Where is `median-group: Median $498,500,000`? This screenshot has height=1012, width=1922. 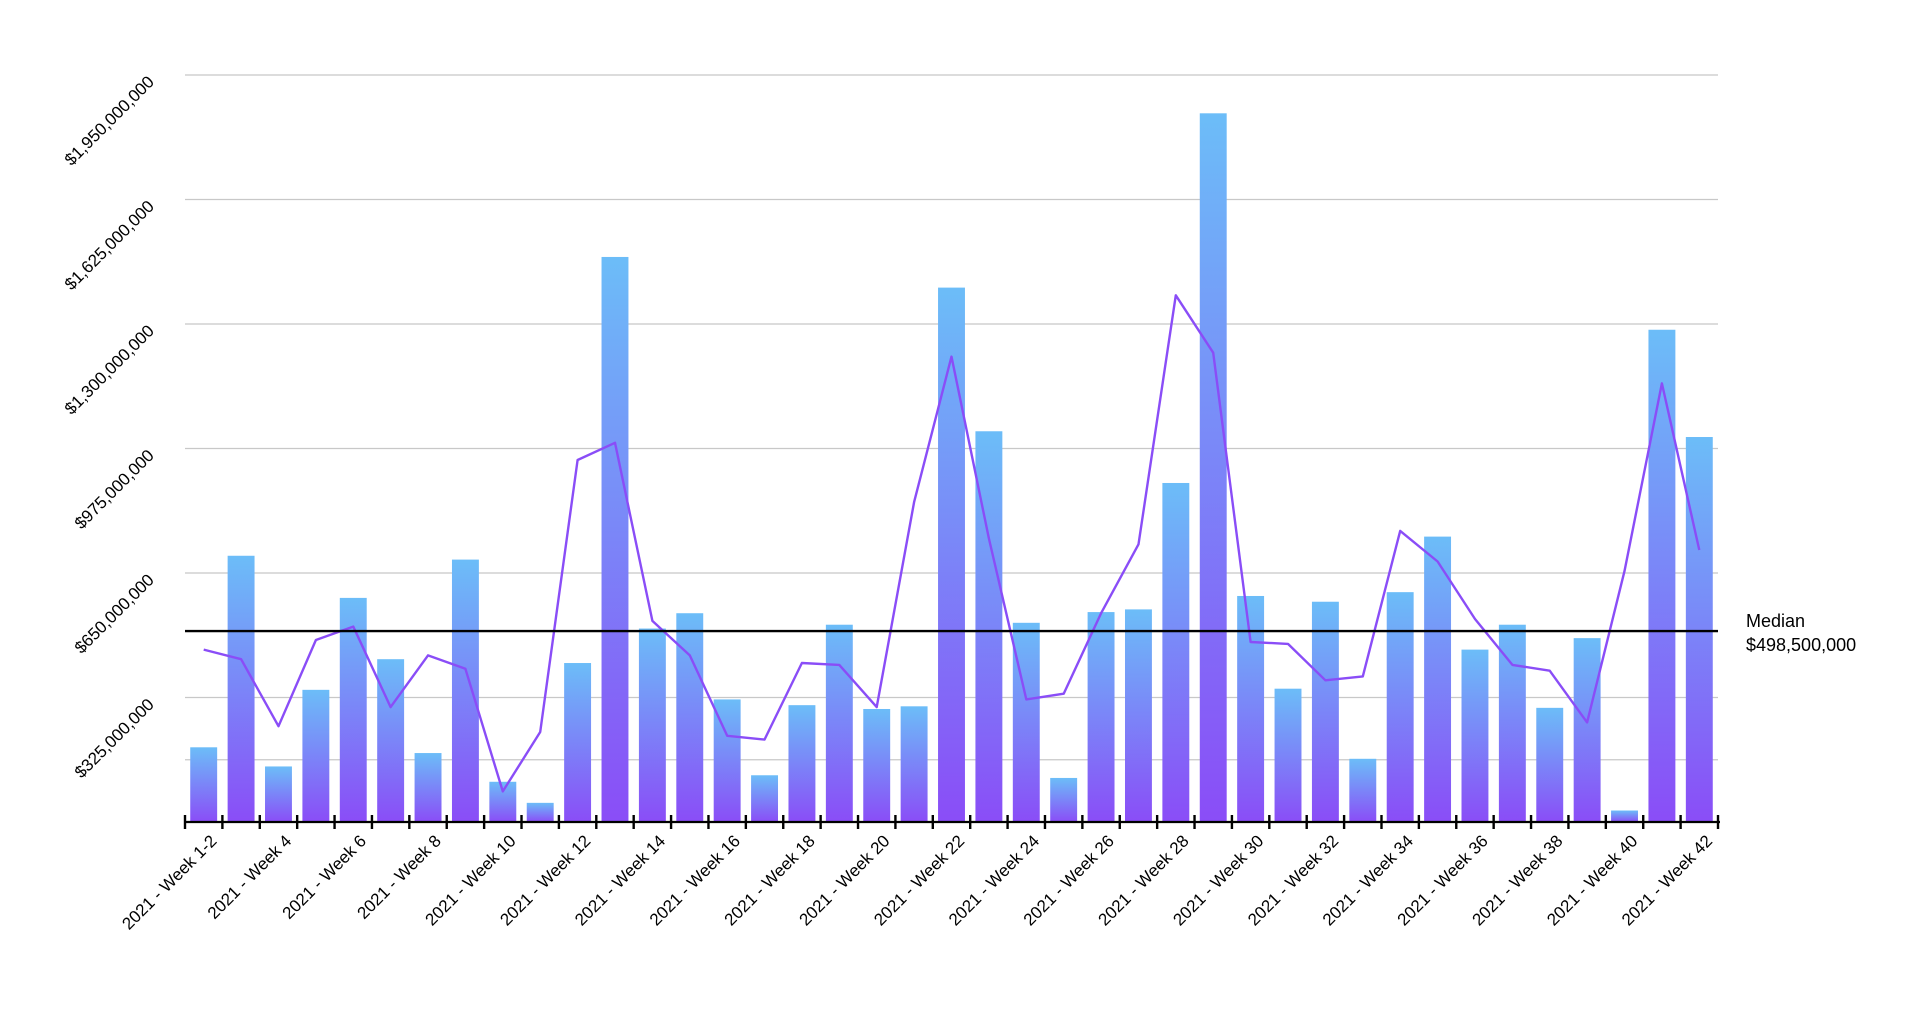 median-group: Median $498,500,000 is located at coordinates (1020, 633).